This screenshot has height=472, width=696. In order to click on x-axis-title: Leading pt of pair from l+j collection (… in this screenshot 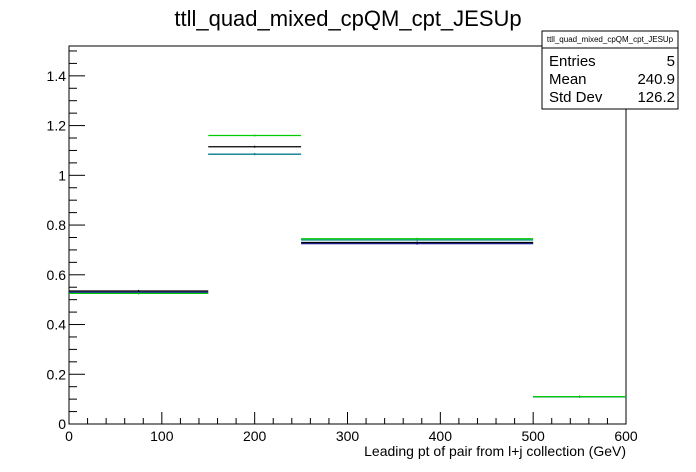, I will do `click(495, 451)`.